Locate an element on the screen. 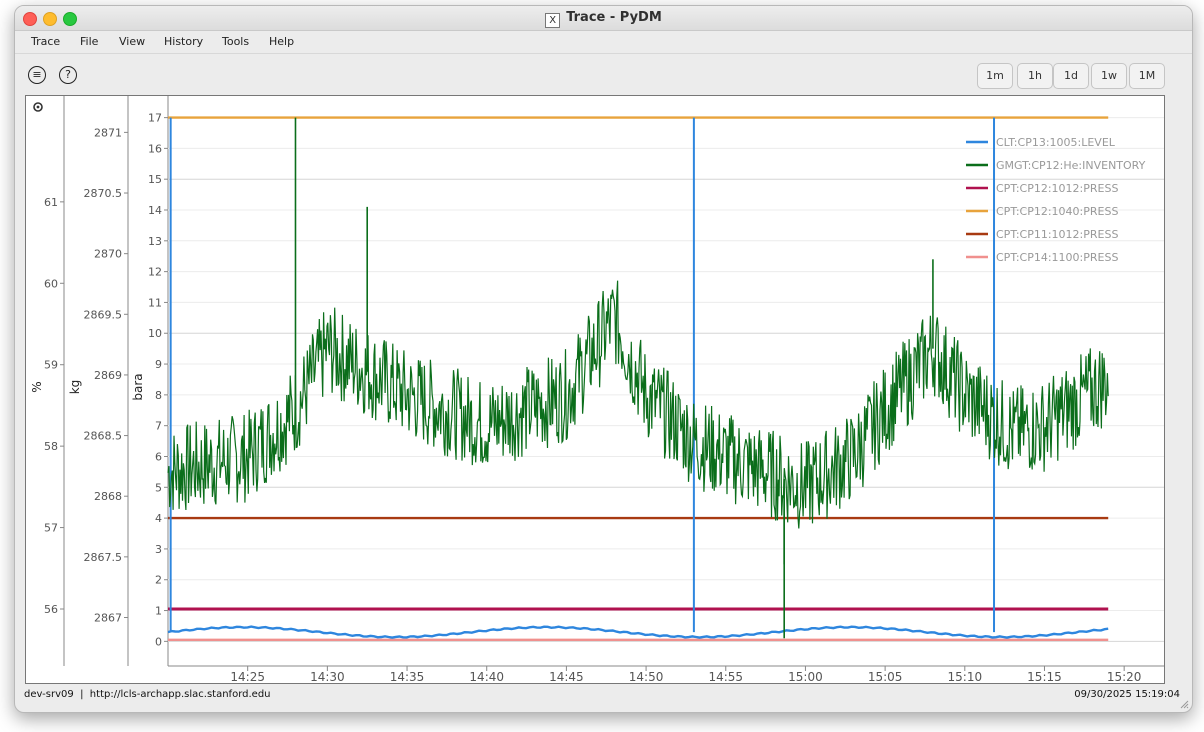  legend-entry-2: CPT:CP12:1012:PRESS is located at coordinates (1057, 188).